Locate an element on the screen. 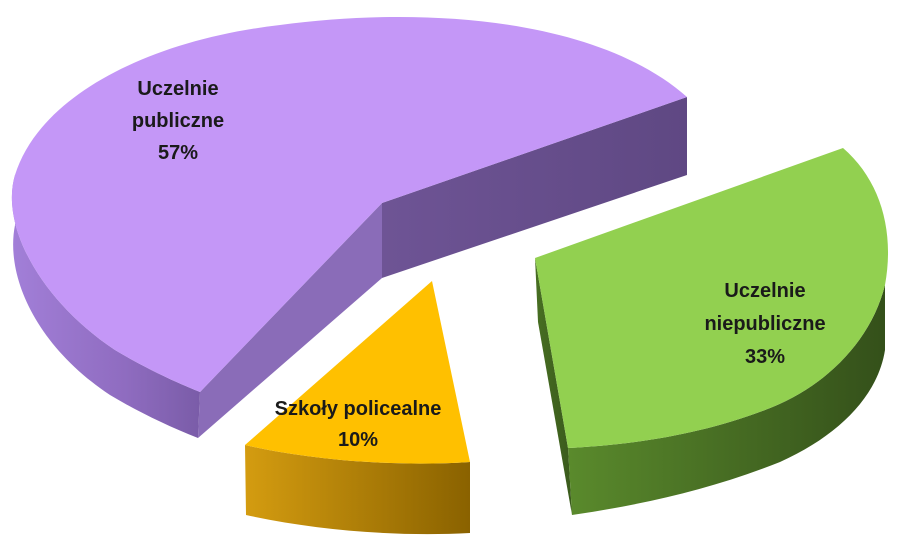 This screenshot has width=898, height=538. slice-3-label: Szkoły policealne is located at coordinates (358, 409).